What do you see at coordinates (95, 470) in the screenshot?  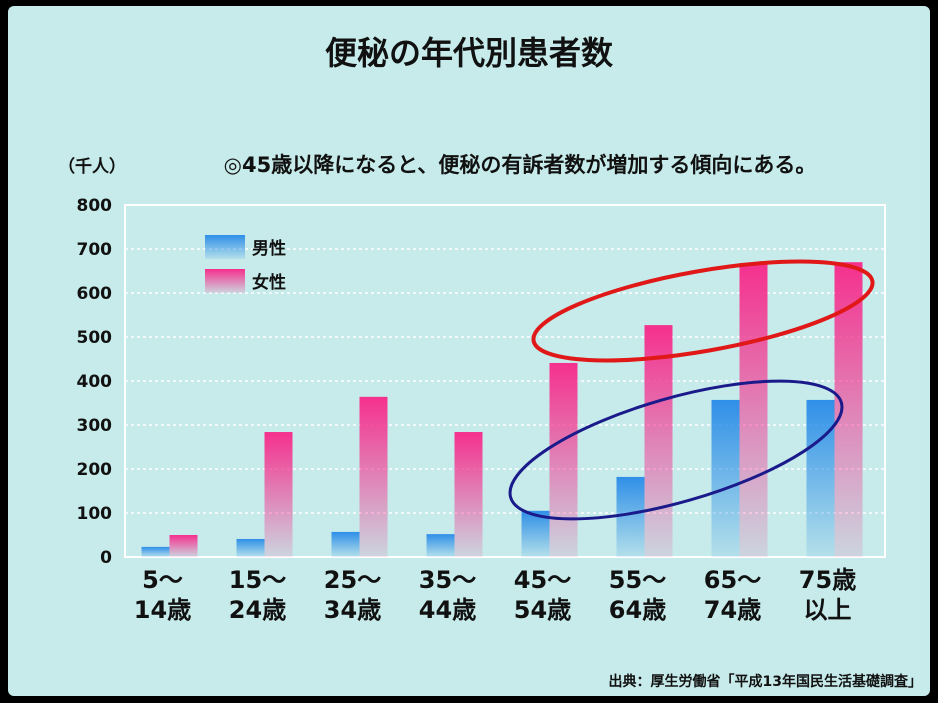 I see `y-tick-label: 200` at bounding box center [95, 470].